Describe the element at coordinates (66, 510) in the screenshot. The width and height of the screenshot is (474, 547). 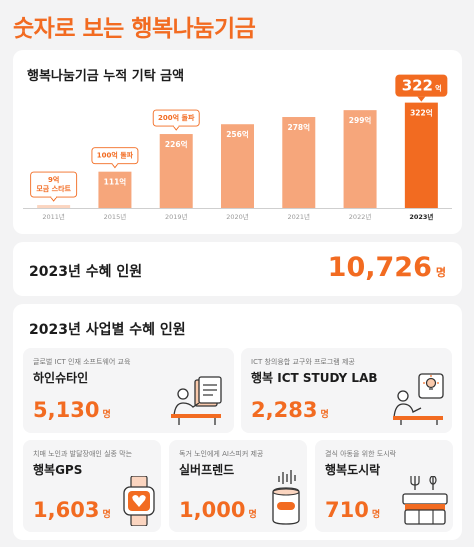
I see `program-value-number: 1,603` at that location.